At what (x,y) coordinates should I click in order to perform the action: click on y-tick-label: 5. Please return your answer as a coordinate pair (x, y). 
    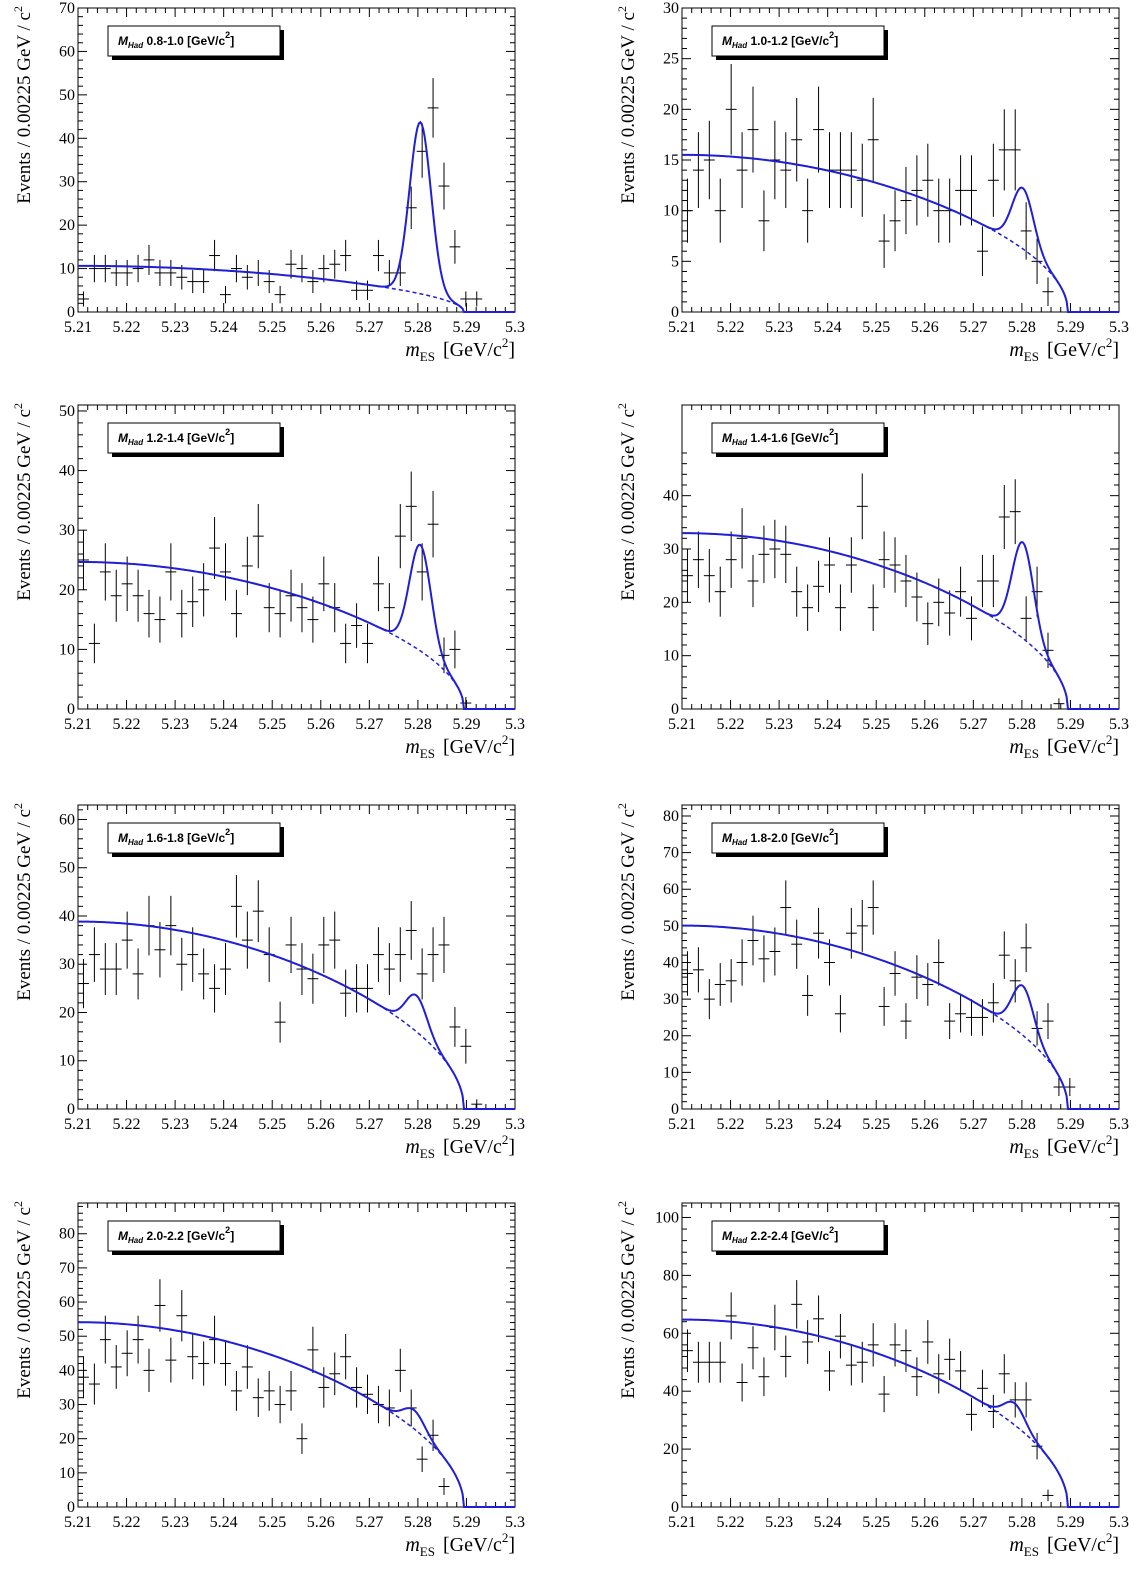
    Looking at the image, I should click on (675, 261).